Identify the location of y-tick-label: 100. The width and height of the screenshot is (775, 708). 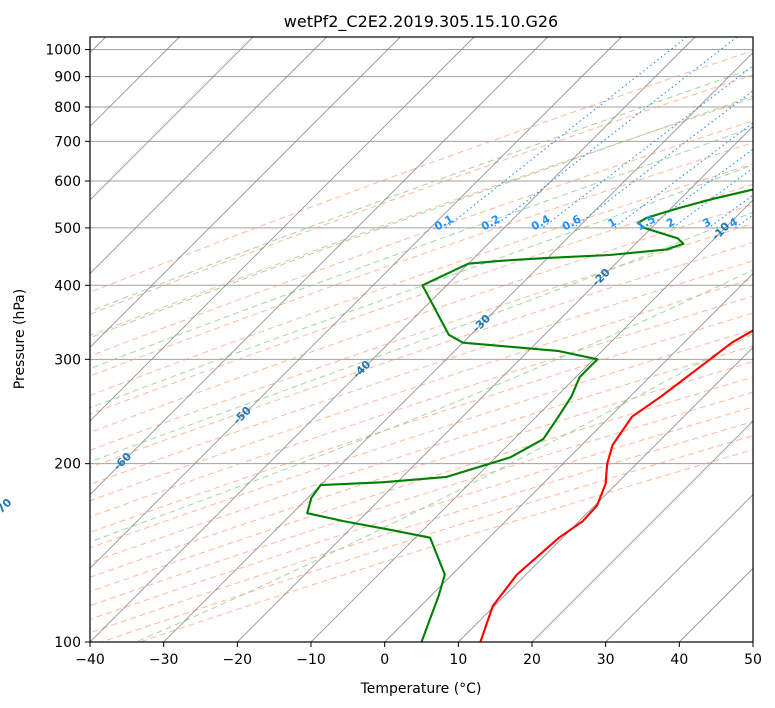
(67, 643).